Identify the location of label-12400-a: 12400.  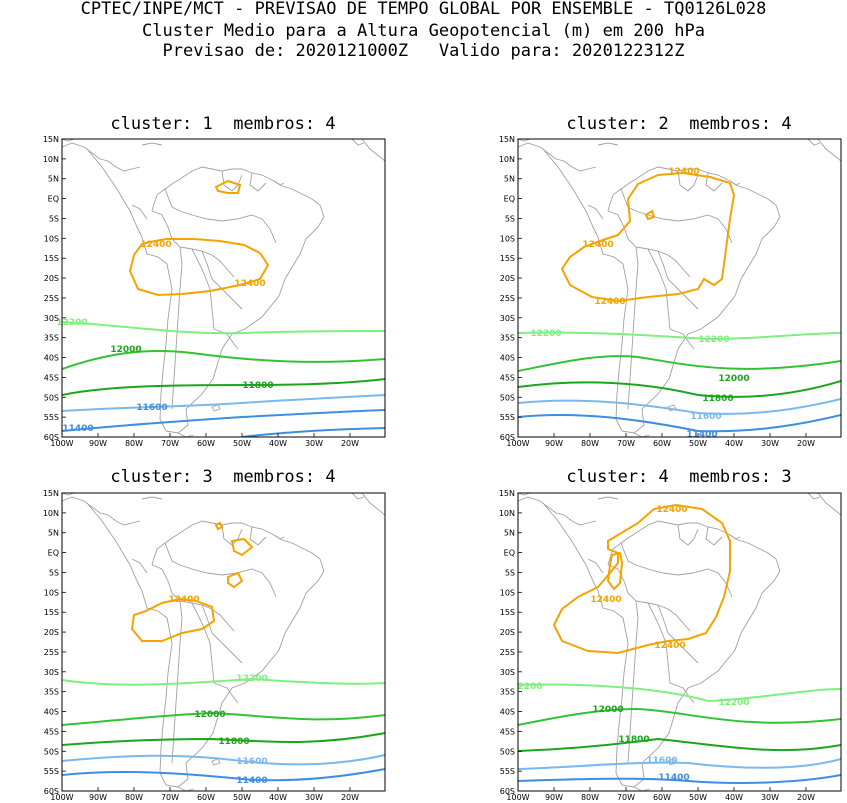
(683, 172).